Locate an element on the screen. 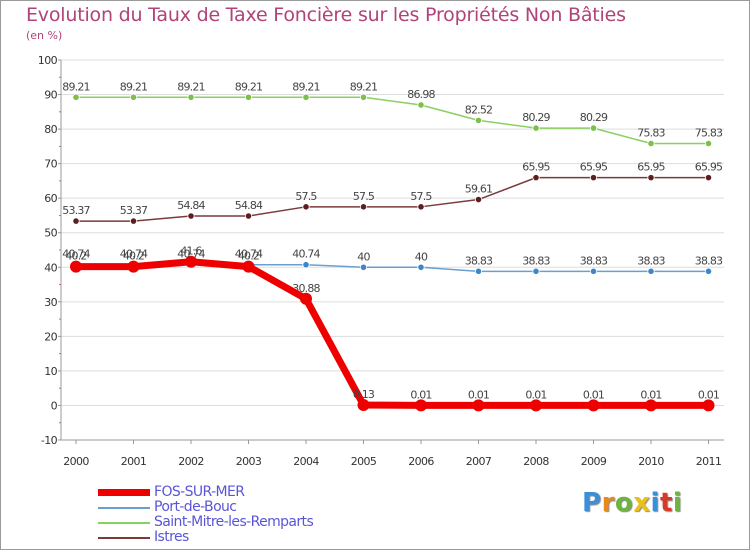  x-tick-label: 2006 is located at coordinates (421, 461).